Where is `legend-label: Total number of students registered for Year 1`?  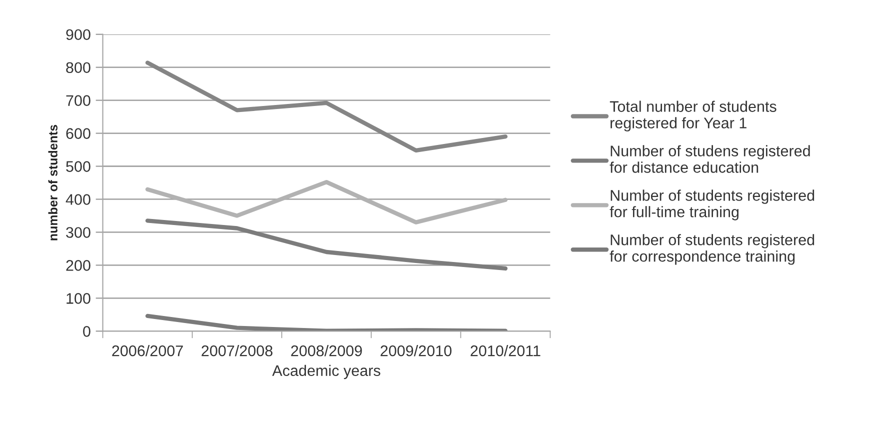 legend-label: Total number of students registered for Year 1 is located at coordinates (693, 116).